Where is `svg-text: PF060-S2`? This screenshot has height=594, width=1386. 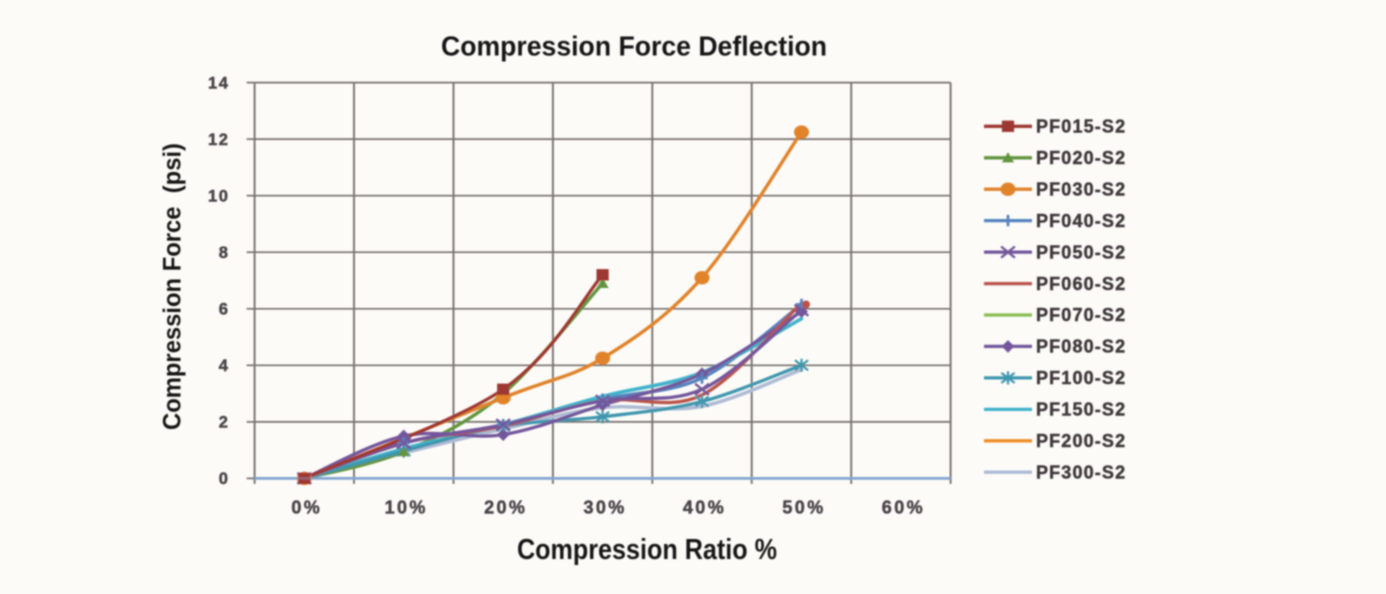
svg-text: PF060-S2 is located at coordinates (1081, 284).